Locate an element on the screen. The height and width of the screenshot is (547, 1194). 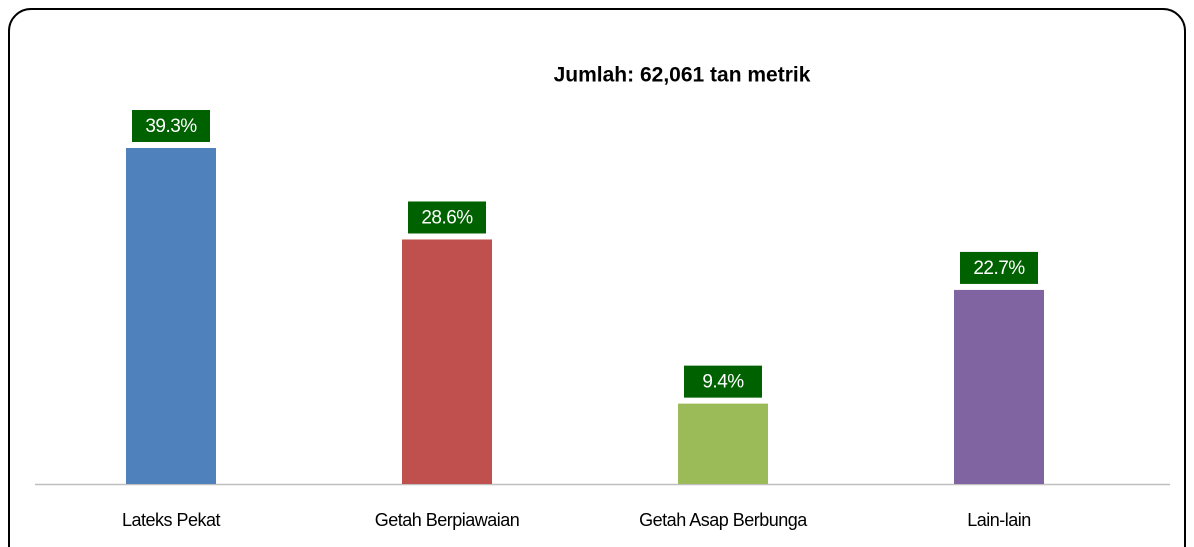
x-tick-label: Lain-lain is located at coordinates (999, 520).